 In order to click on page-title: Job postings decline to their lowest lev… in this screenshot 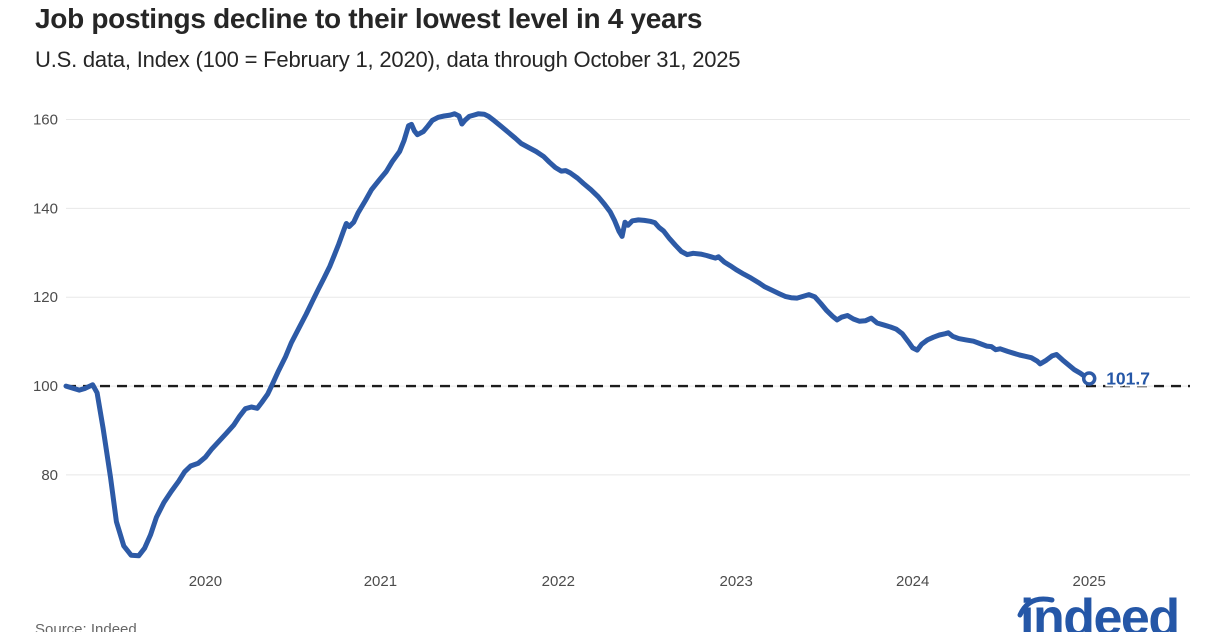, I will do `click(369, 18)`.